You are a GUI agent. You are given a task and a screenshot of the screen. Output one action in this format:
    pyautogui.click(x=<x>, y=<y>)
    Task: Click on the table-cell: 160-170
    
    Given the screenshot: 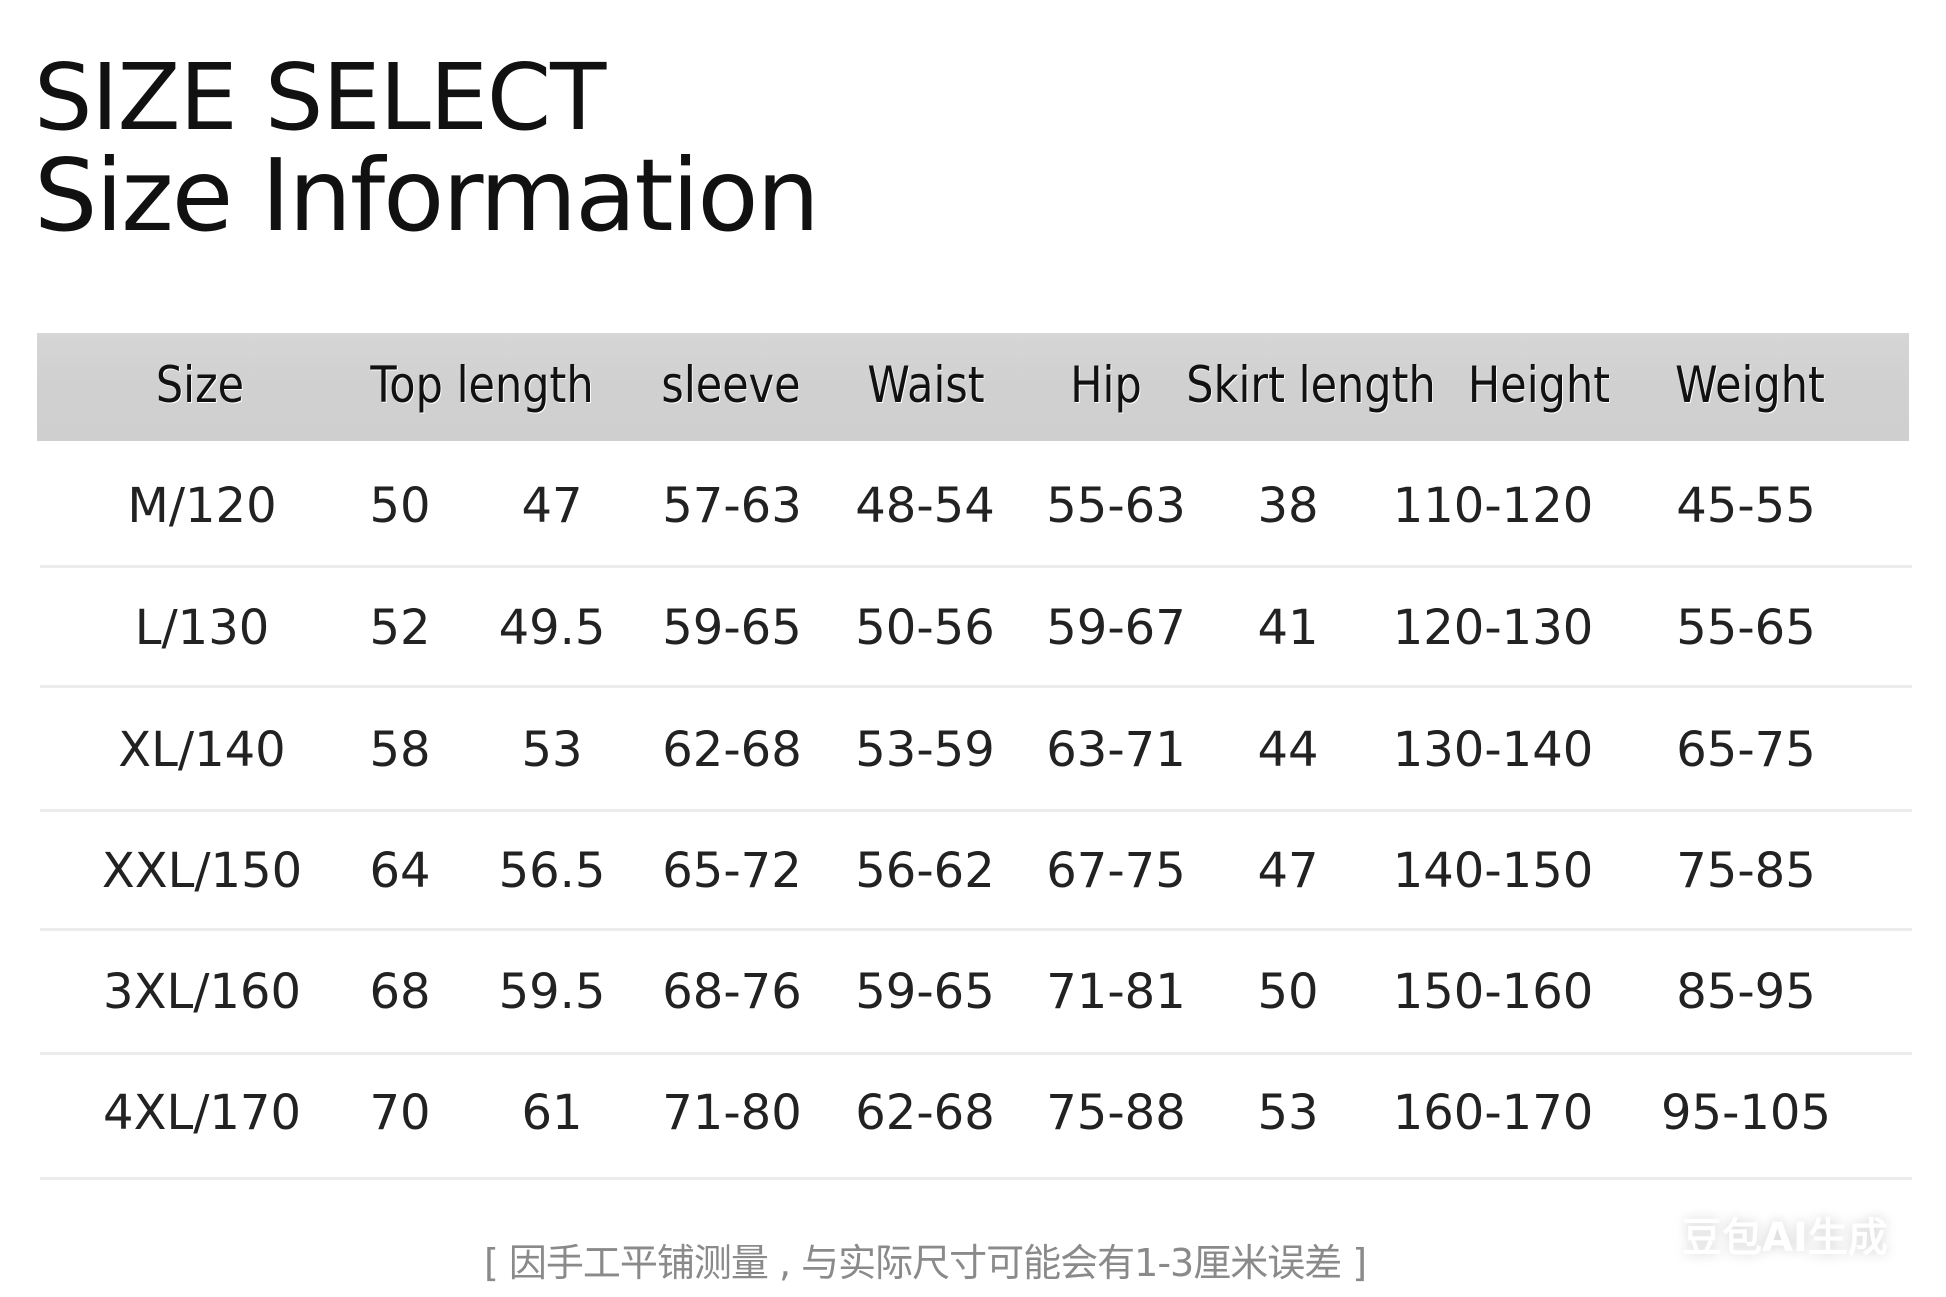 What is the action you would take?
    pyautogui.click(x=1493, y=1113)
    